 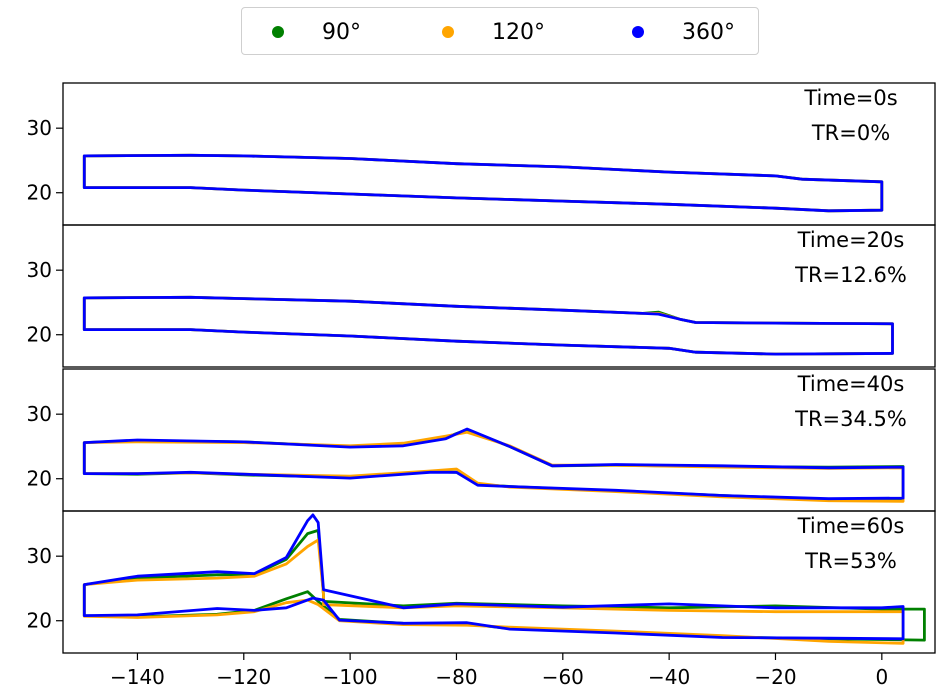 What do you see at coordinates (850, 98) in the screenshot?
I see `panel-0-annotation-0: Time=0s` at bounding box center [850, 98].